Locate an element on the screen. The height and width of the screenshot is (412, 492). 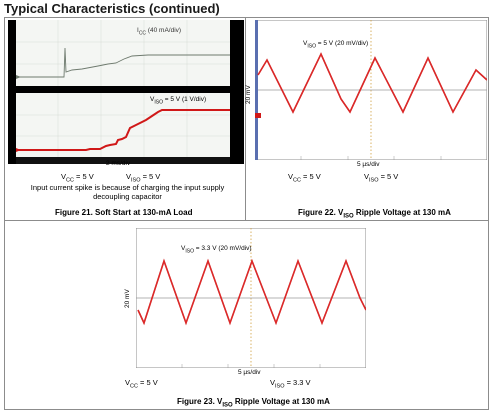
panel-separator is located at coordinates (123, 89).